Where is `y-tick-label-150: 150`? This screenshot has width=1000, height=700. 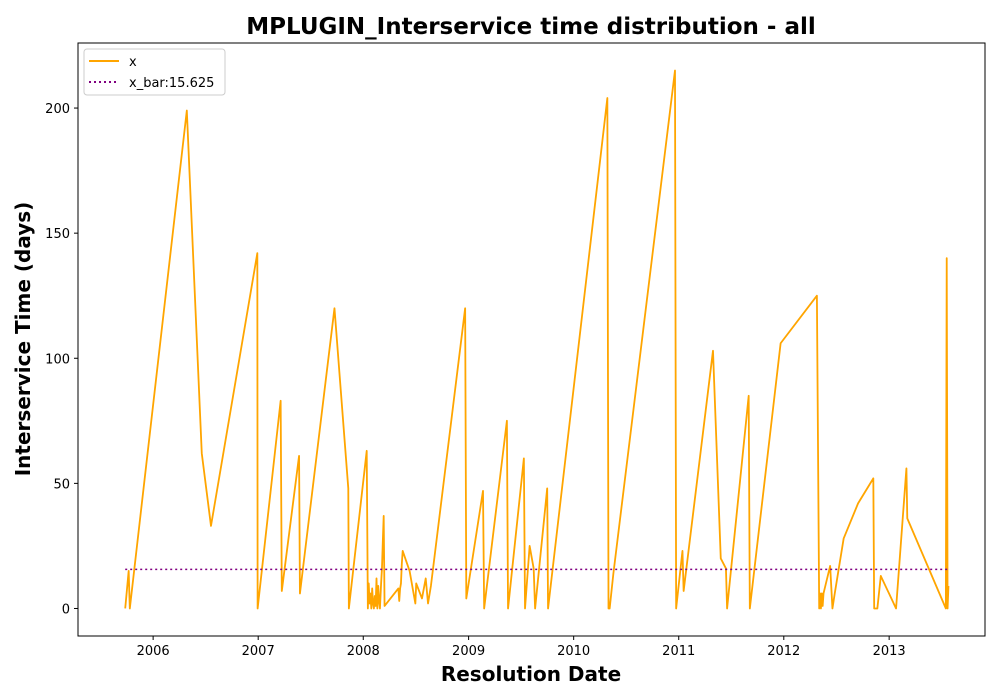
y-tick-label-150: 150 is located at coordinates (57, 234).